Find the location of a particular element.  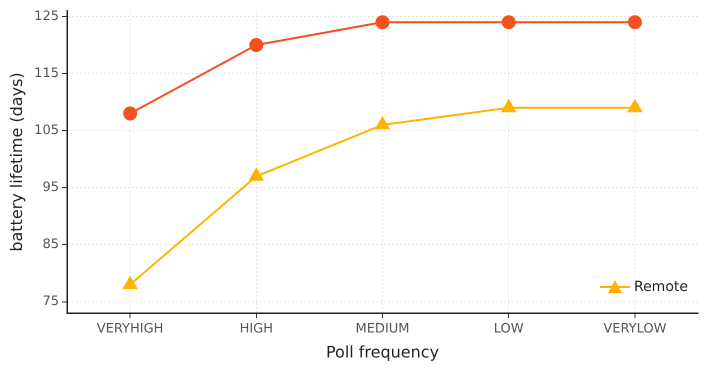

y-tick-label: 125 is located at coordinates (47, 16).